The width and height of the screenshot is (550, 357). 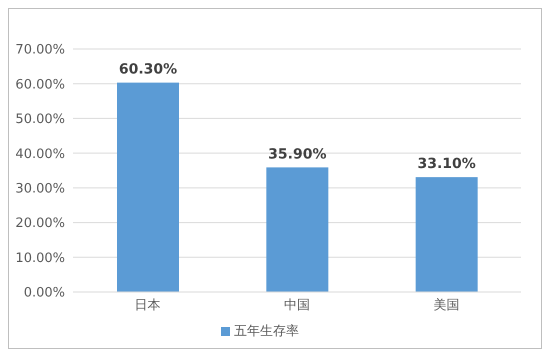 I want to click on y-tick-label: 10.00%, so click(x=40, y=258).